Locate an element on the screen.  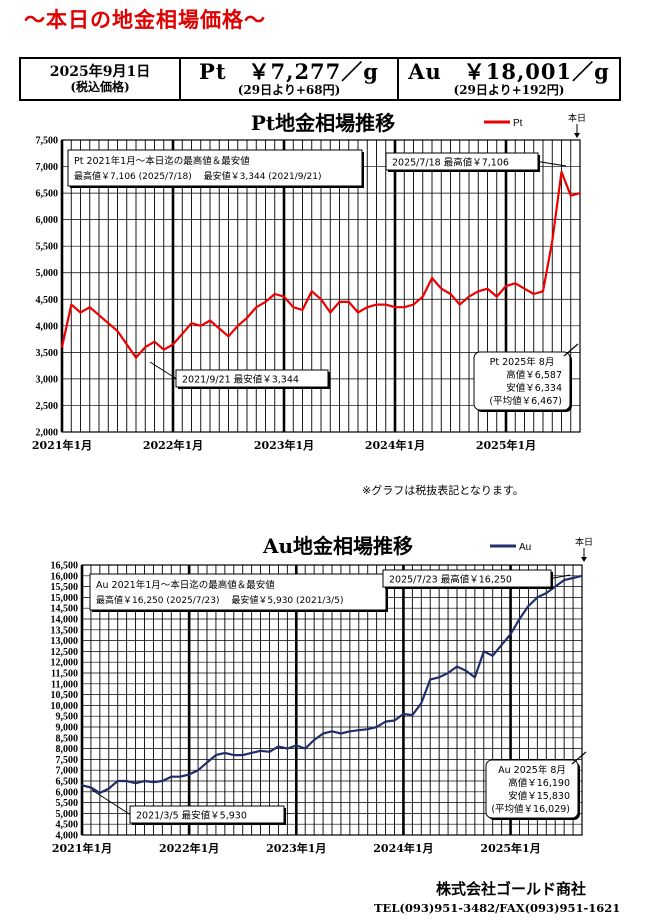
y-tick-label: 7,500 is located at coordinates (67, 760).